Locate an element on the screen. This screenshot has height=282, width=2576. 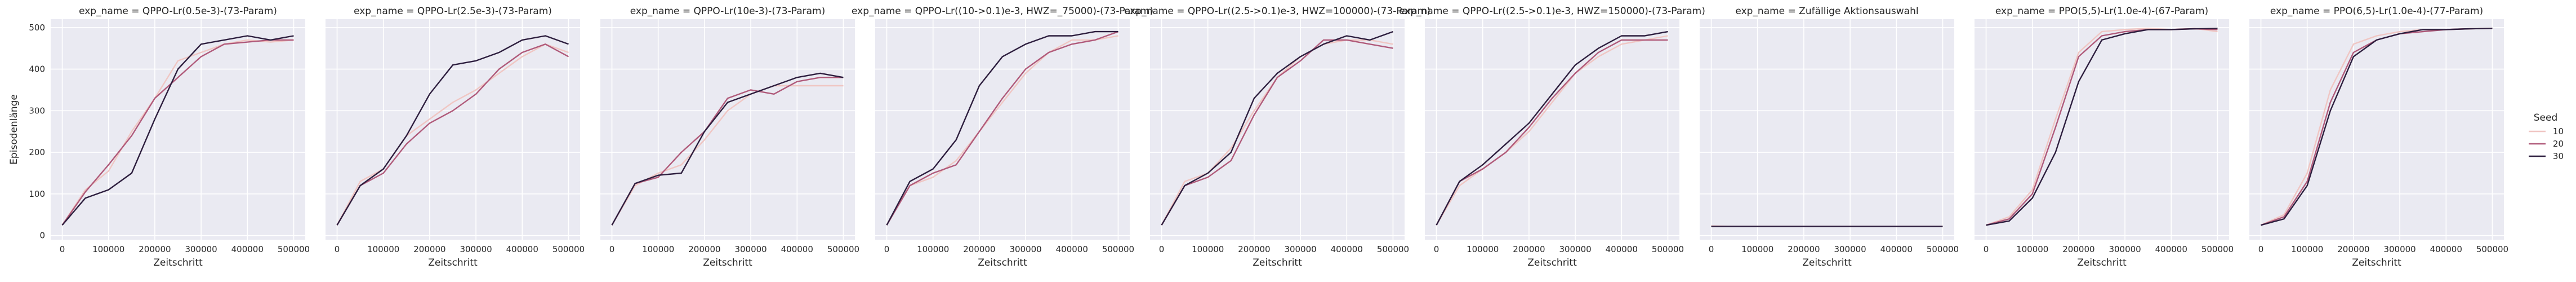
legend-label-10: 10 is located at coordinates (2558, 131).